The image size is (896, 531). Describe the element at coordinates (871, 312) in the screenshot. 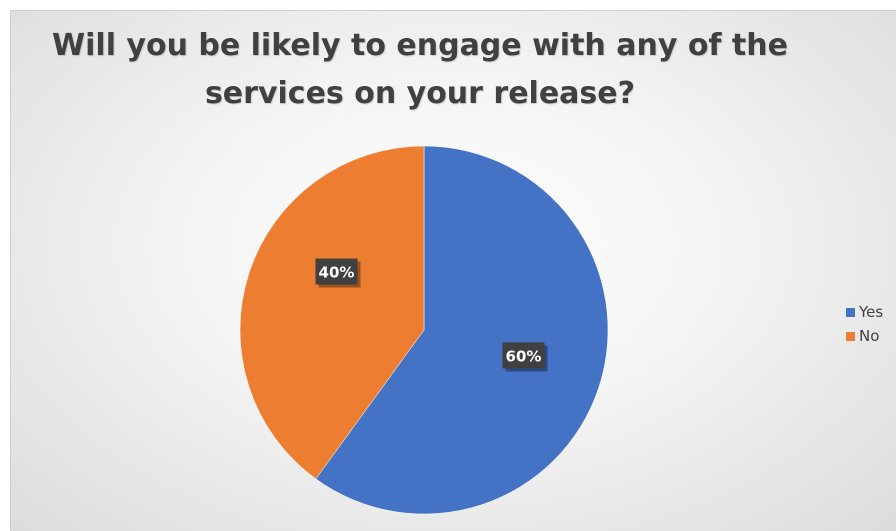

I see `legend-label-yes: Yes` at that location.